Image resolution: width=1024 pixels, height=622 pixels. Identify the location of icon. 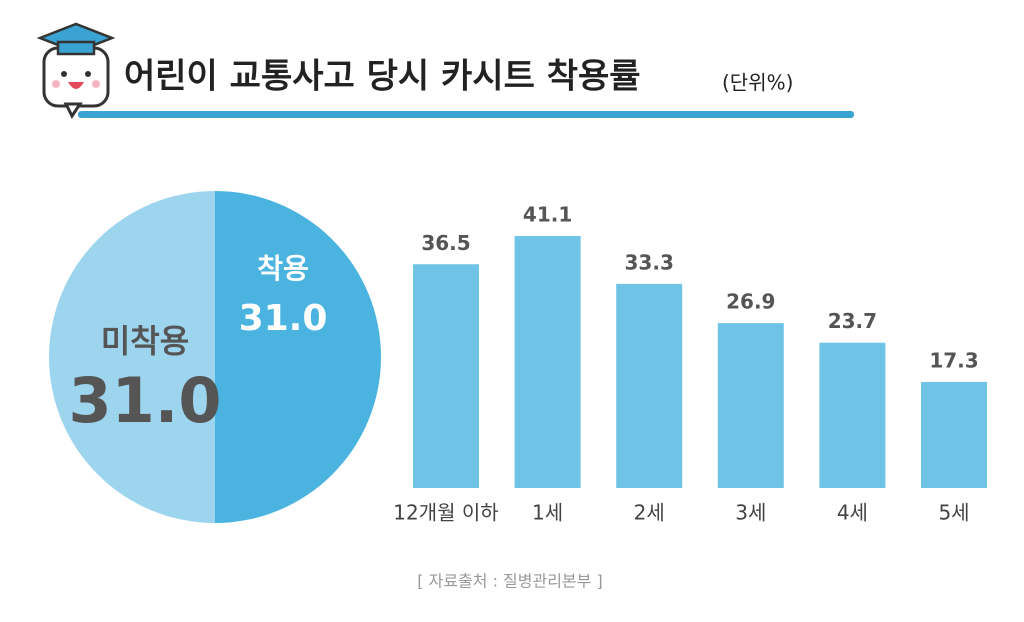
(76, 70).